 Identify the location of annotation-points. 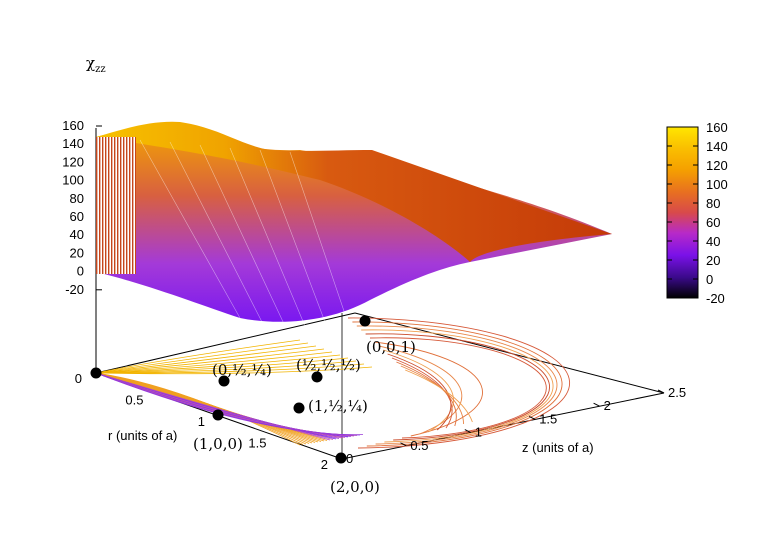
(230, 389).